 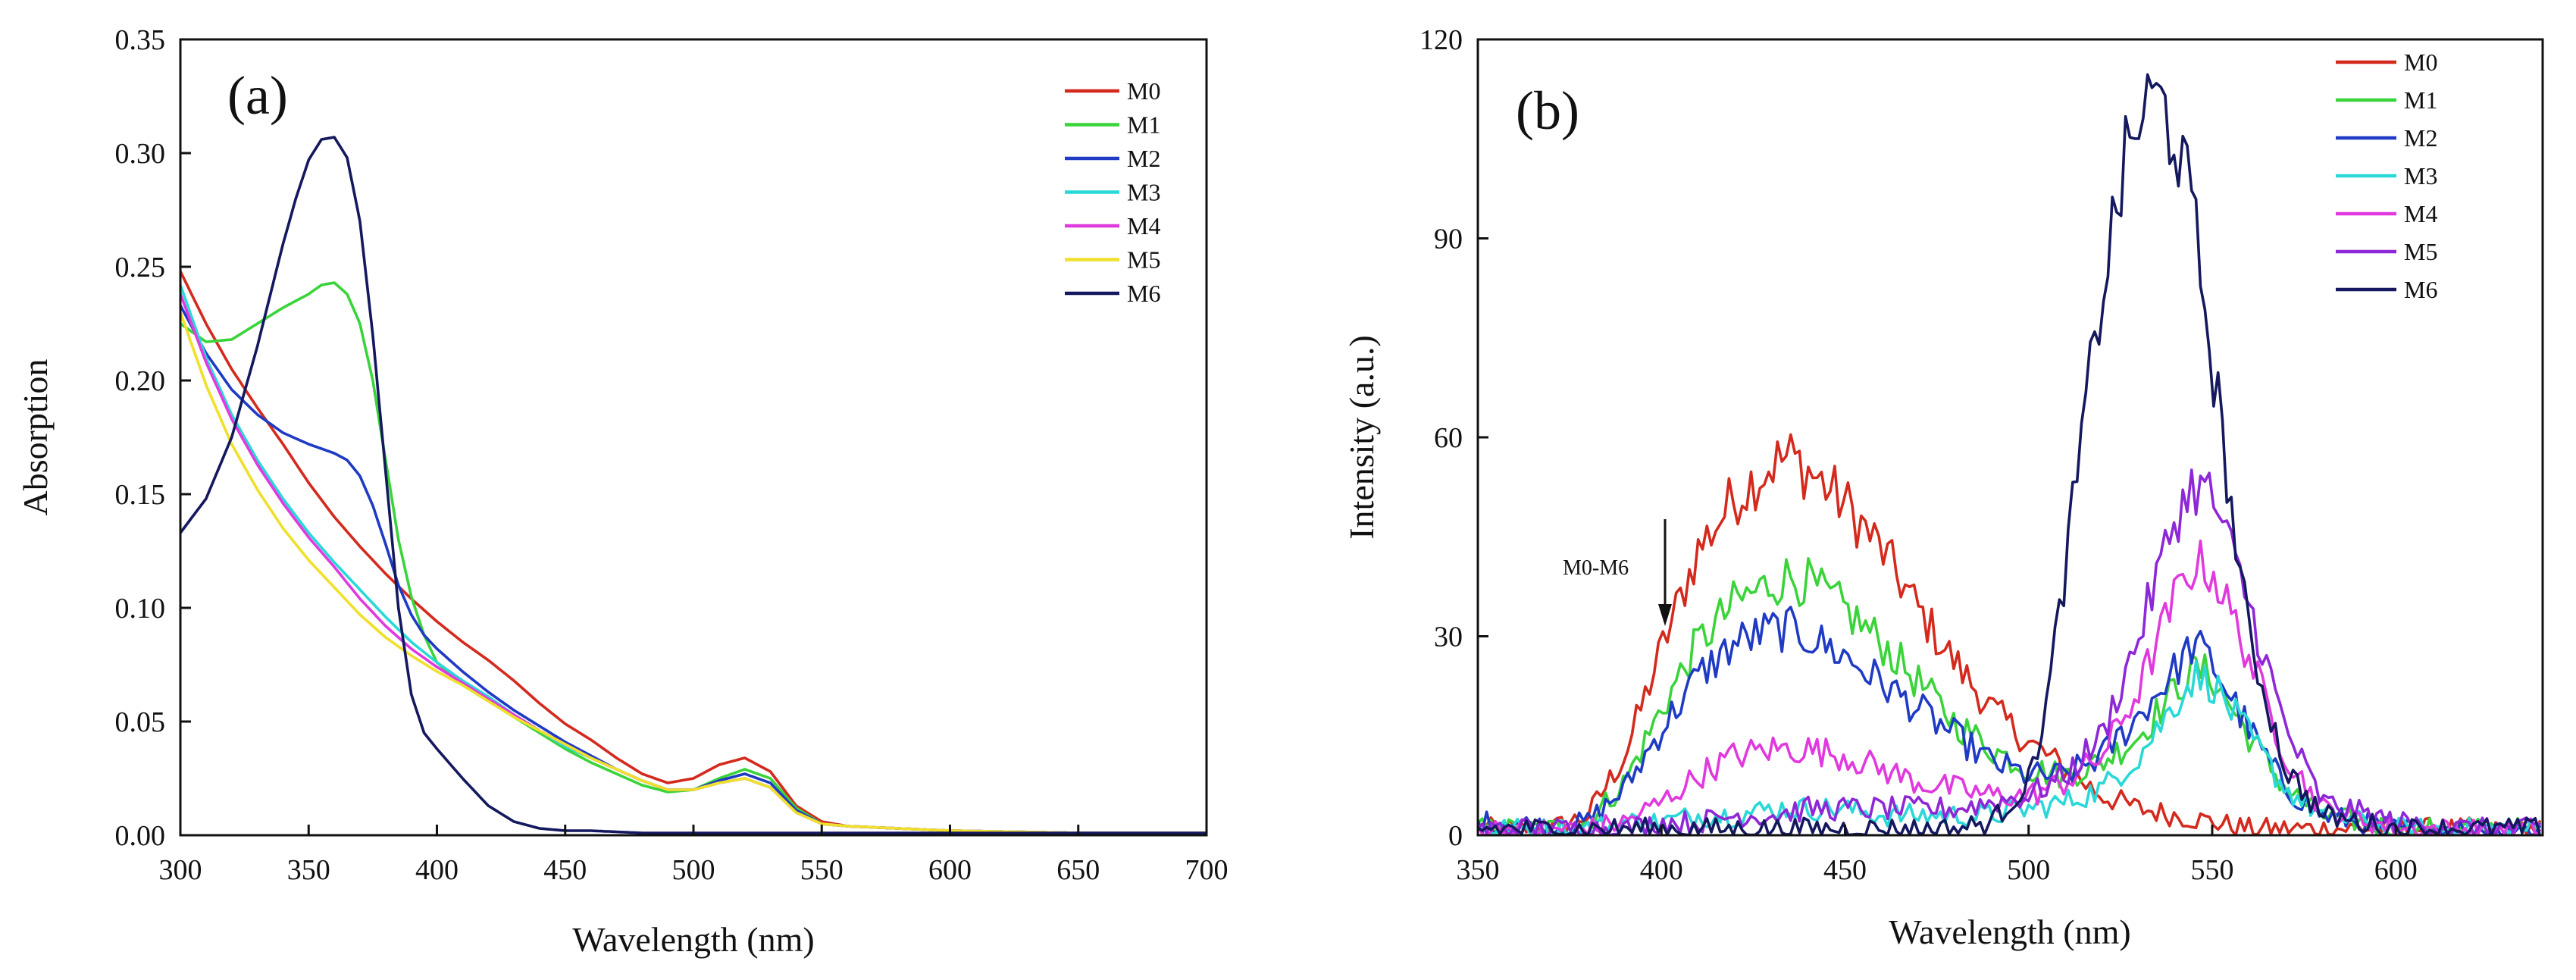 I want to click on panel-a-legend-label-m5: M5, so click(x=1144, y=260).